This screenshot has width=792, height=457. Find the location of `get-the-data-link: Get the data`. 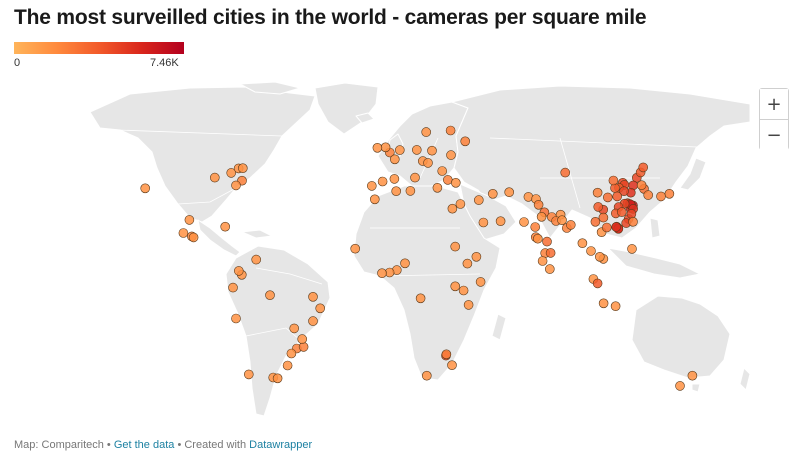

get-the-data-link: Get the data is located at coordinates (144, 445).